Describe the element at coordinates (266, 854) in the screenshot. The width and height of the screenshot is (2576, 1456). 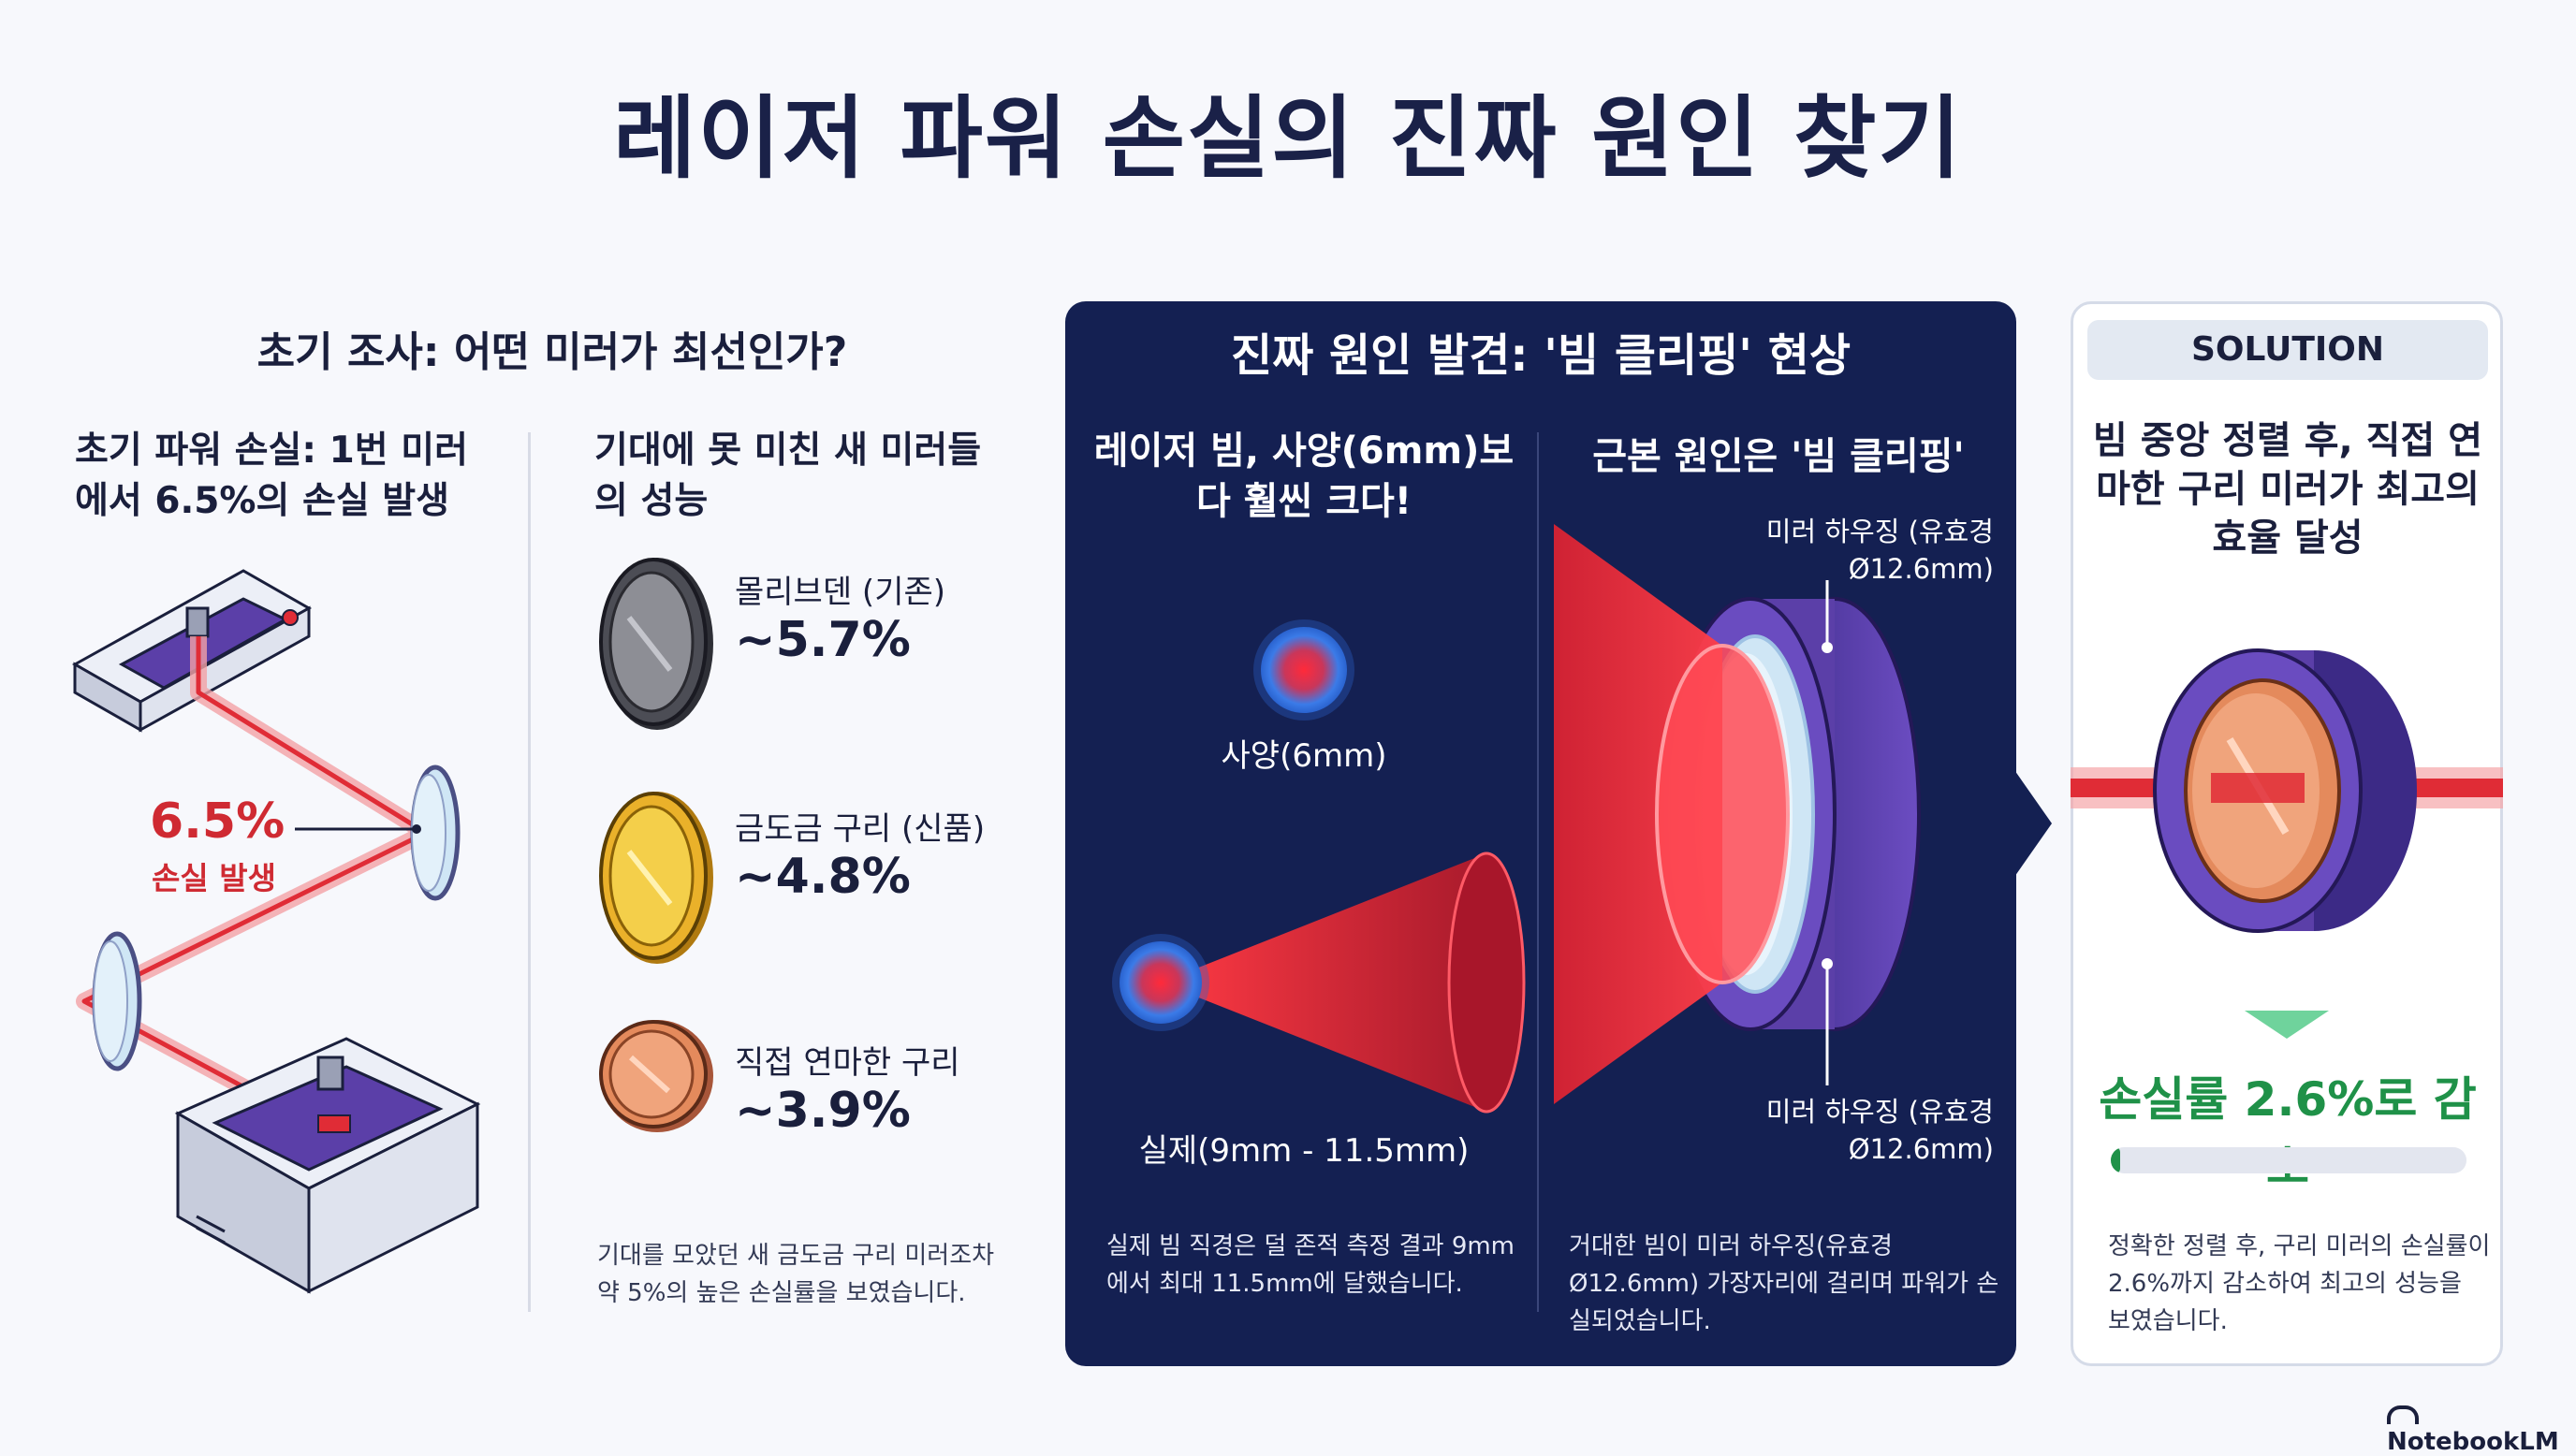
I see `laser-path-illustration` at that location.